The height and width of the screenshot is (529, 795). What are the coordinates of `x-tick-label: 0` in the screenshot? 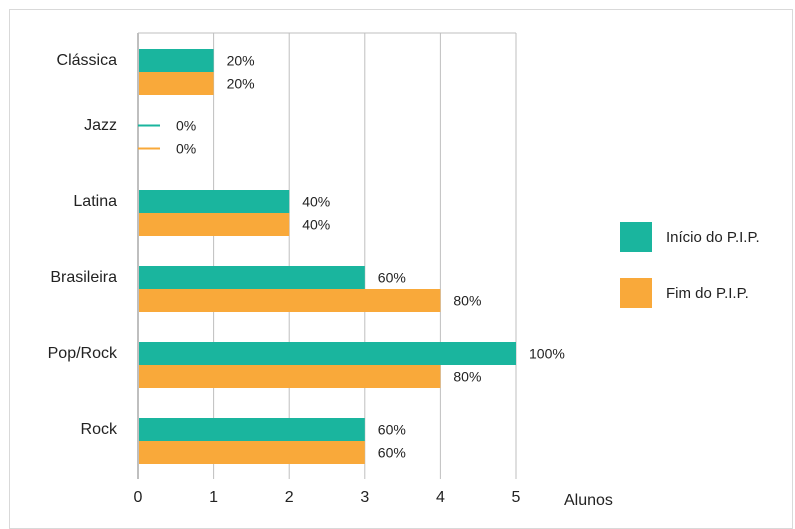 It's located at (138, 497).